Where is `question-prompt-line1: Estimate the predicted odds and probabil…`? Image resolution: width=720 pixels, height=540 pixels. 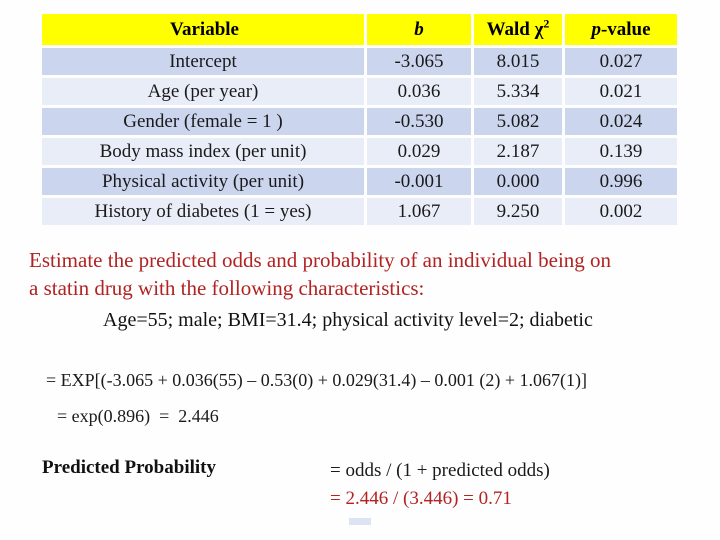 question-prompt-line1: Estimate the predicted odds and probabil… is located at coordinates (320, 260).